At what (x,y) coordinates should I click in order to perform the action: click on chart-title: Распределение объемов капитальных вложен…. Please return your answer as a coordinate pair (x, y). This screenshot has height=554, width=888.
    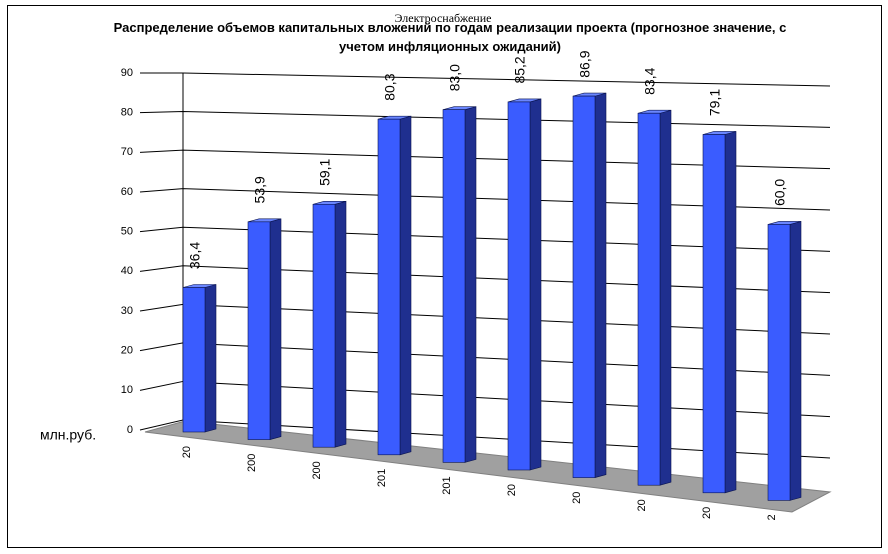
    Looking at the image, I should click on (450, 37).